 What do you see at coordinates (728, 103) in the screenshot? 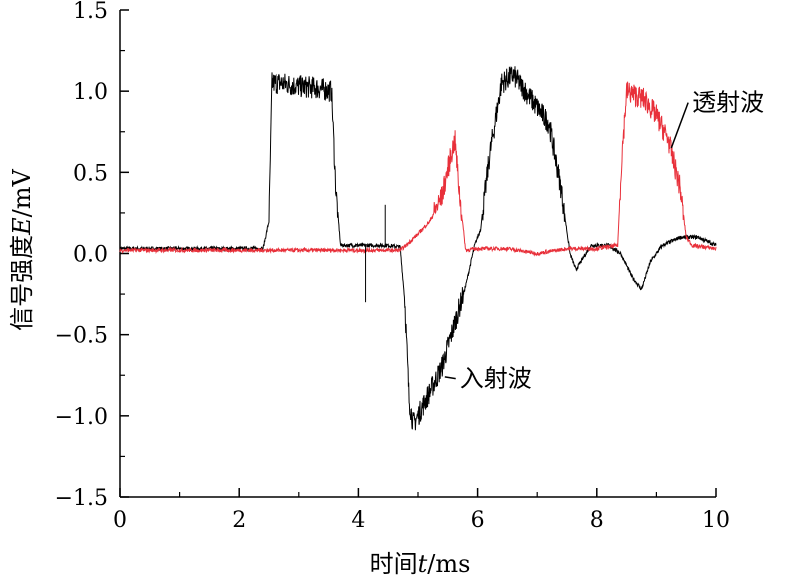
I see `annotation-label-1: 透射波` at bounding box center [728, 103].